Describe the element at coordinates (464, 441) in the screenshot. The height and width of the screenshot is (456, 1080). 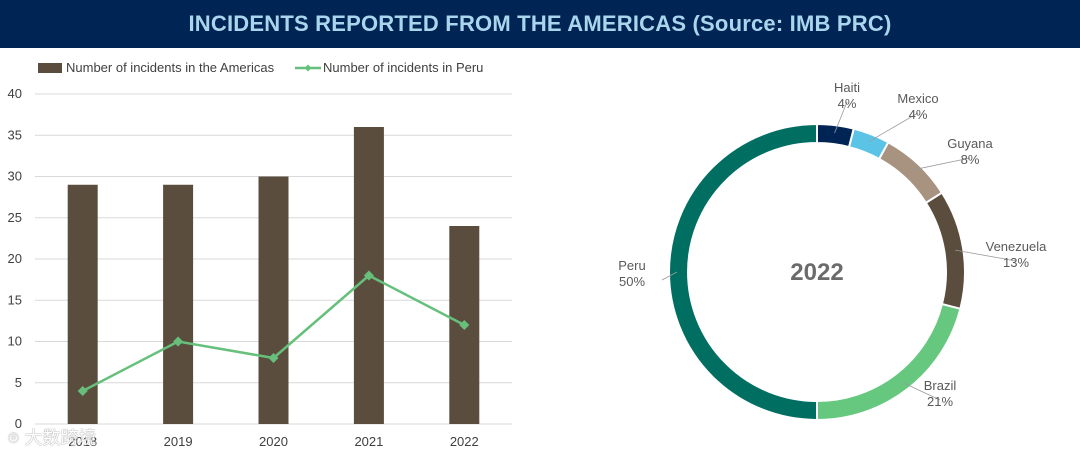
I see `x-tick-label: 2022` at that location.